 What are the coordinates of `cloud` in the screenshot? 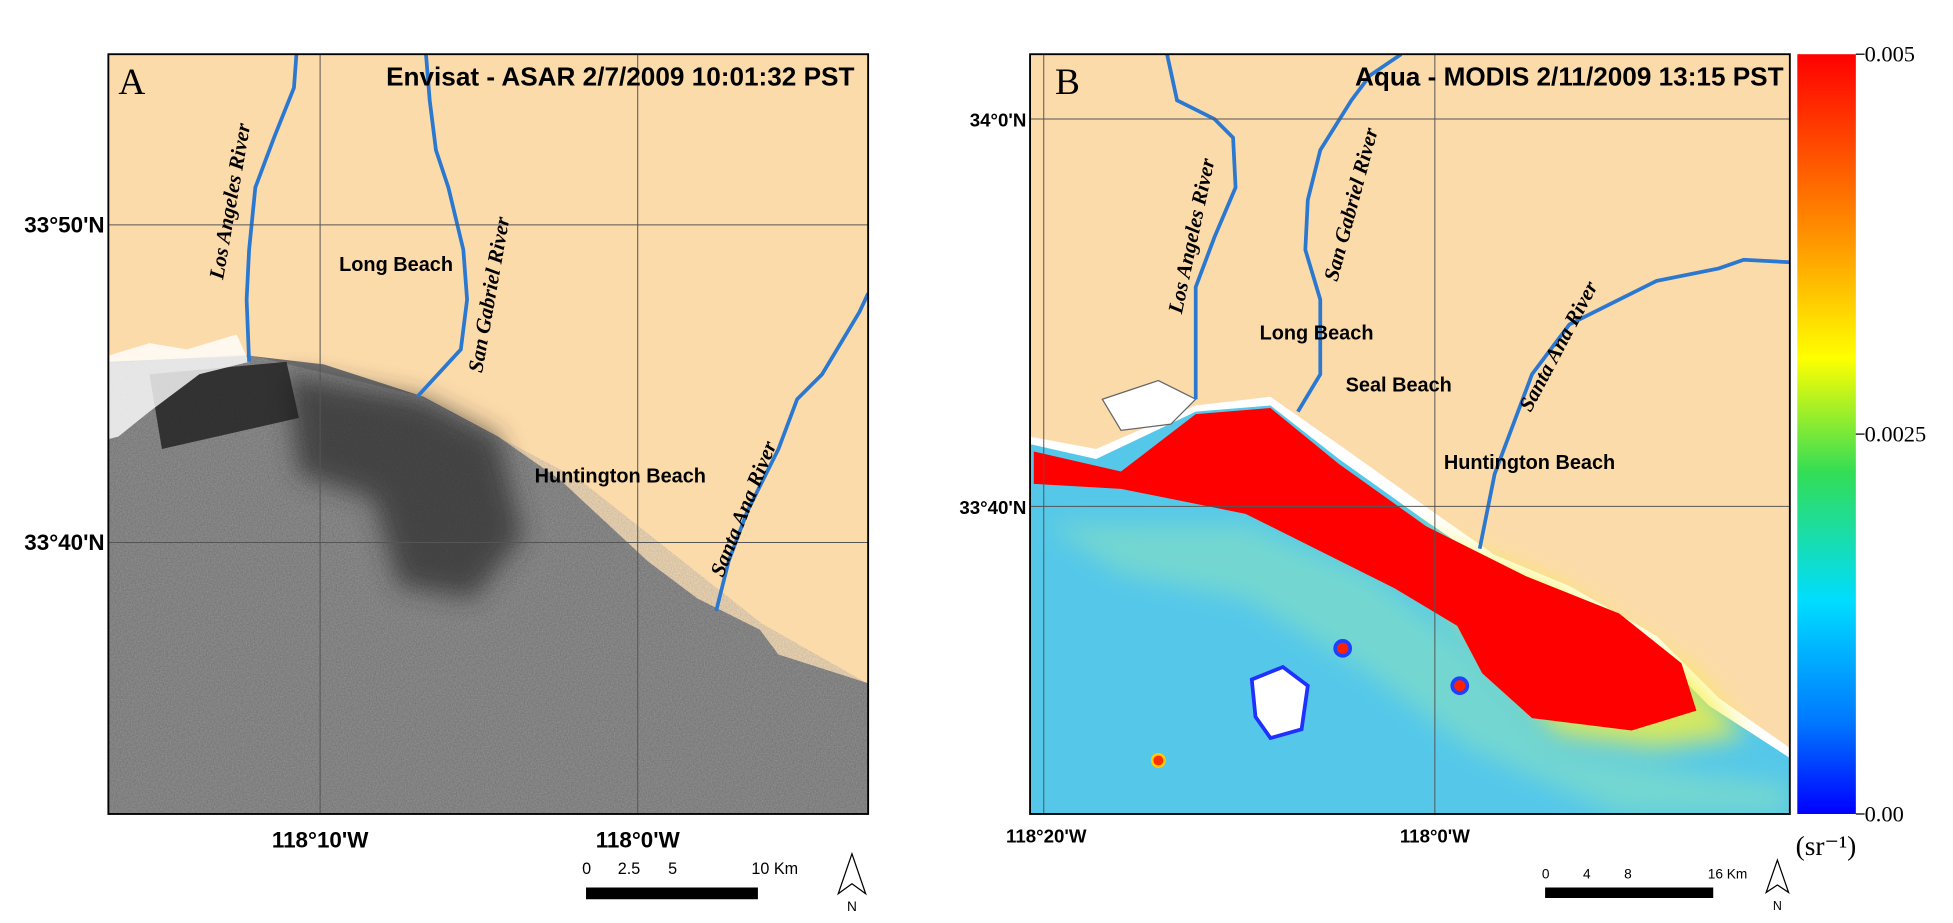 It's located at (1279, 702).